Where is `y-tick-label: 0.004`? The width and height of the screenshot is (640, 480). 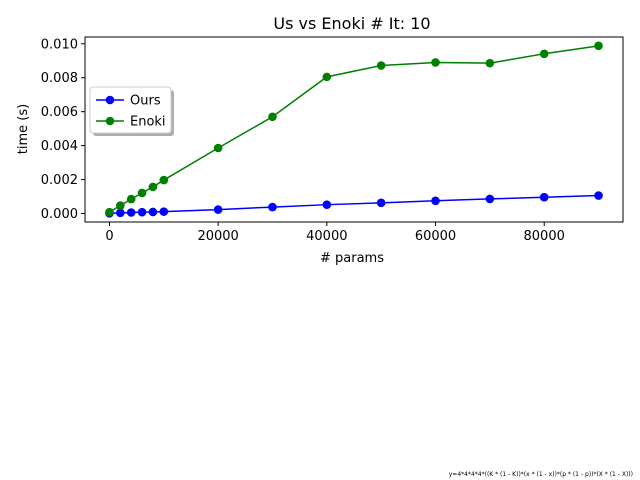 y-tick-label: 0.004 is located at coordinates (59, 146).